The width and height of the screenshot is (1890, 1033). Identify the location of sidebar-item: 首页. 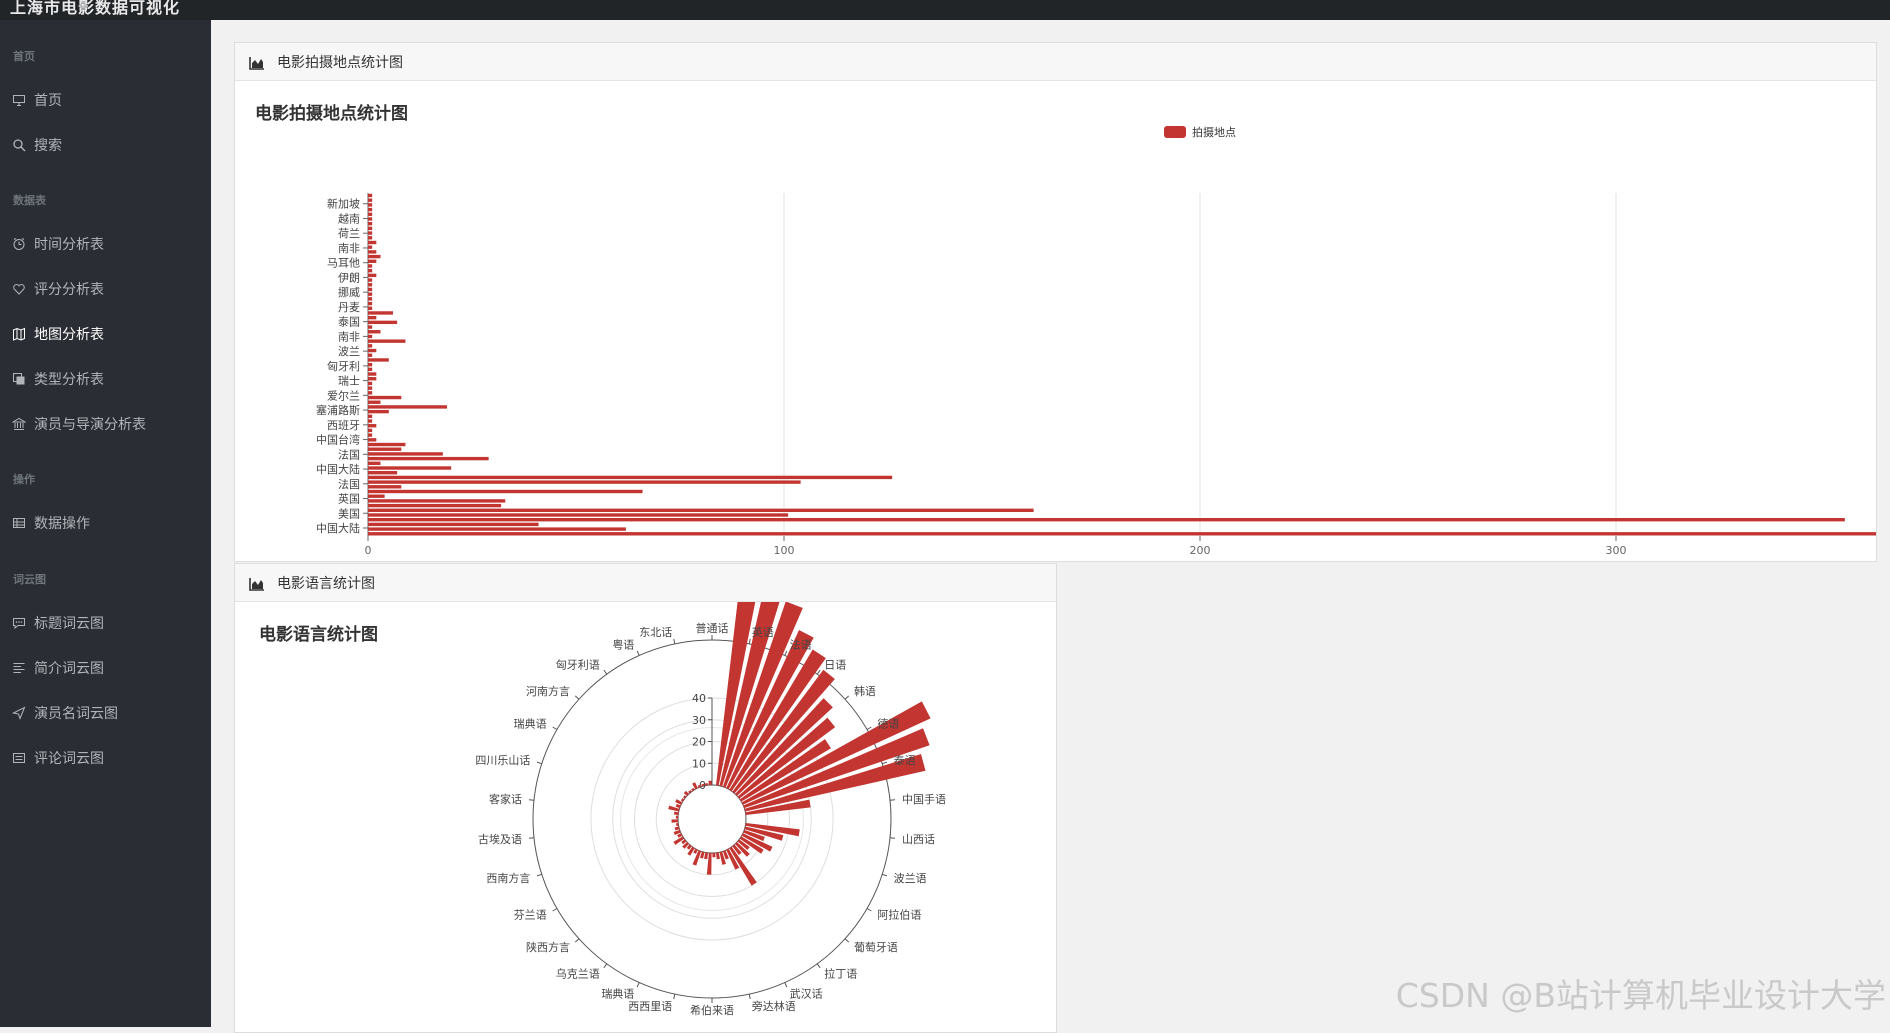
(107, 100).